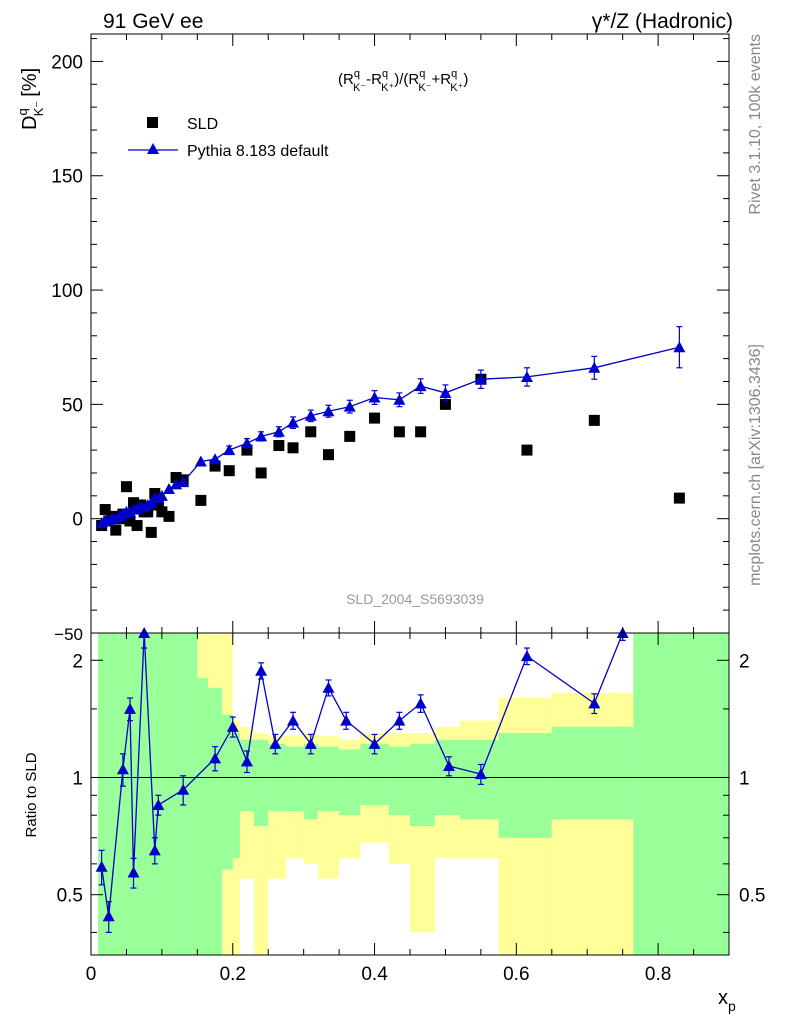 This screenshot has width=786, height=1024. Describe the element at coordinates (374, 974) in the screenshot. I see `xtick-label: 0.4` at that location.